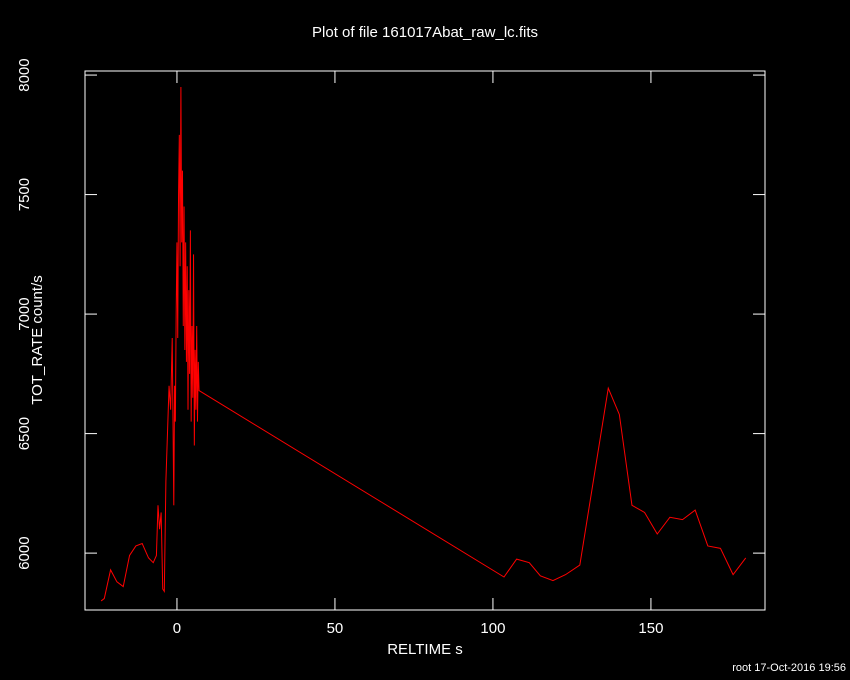  I want to click on y-tick-label: 7000, so click(24, 313).